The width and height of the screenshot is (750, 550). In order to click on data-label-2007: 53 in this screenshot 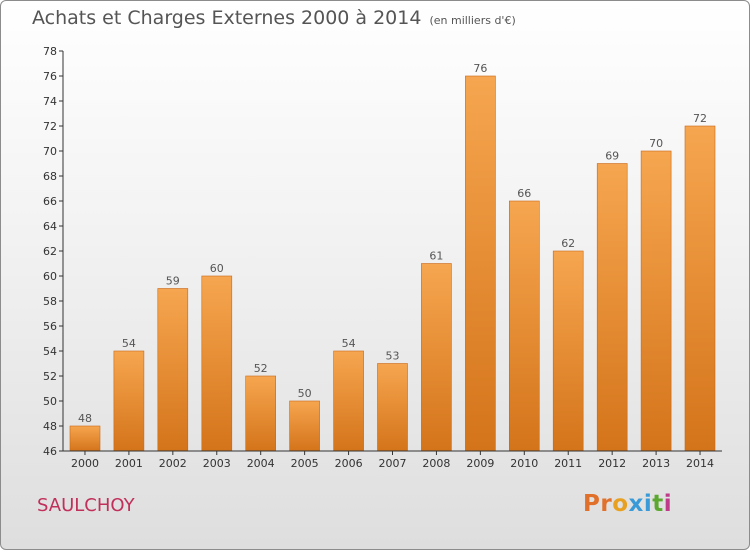, I will do `click(393, 356)`.